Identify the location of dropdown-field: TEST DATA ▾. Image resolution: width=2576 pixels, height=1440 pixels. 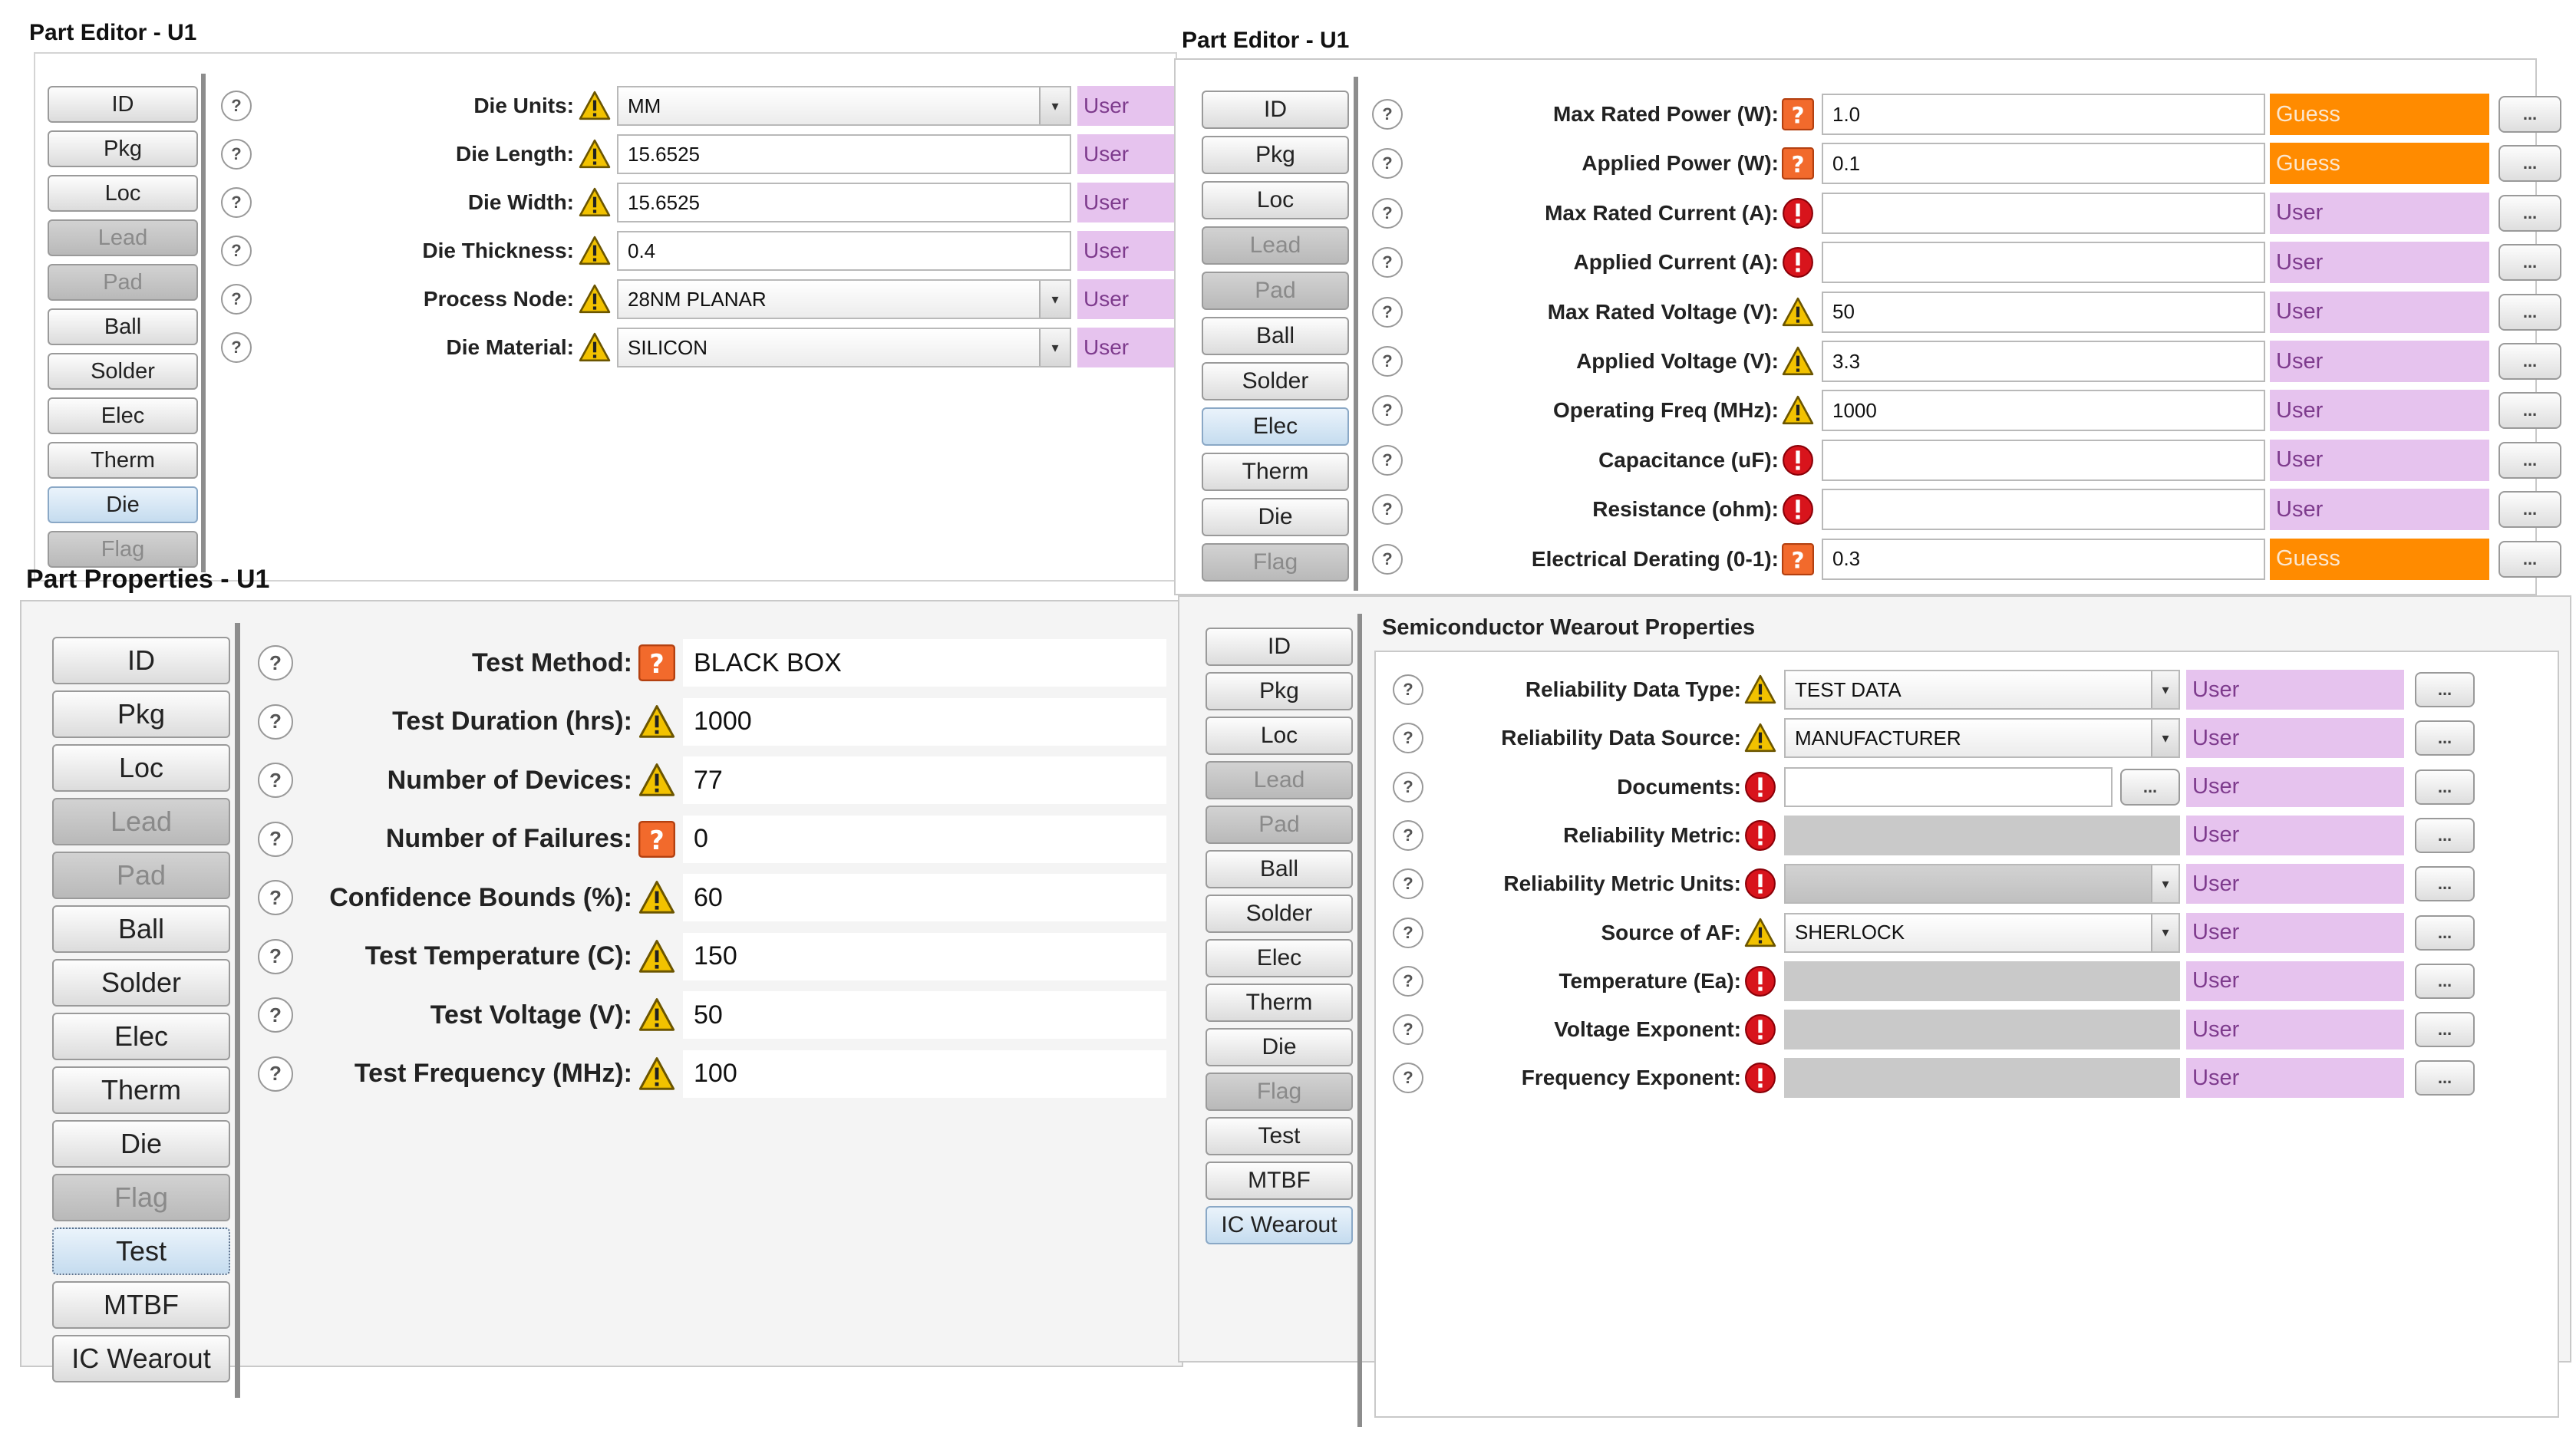
(1982, 690).